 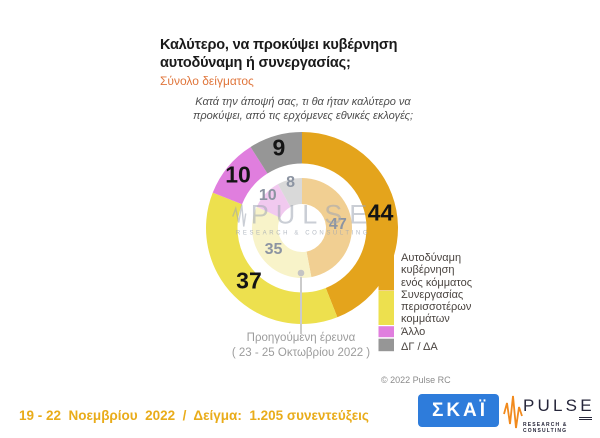 I want to click on legend-item-line: Άλλο, so click(x=413, y=331).